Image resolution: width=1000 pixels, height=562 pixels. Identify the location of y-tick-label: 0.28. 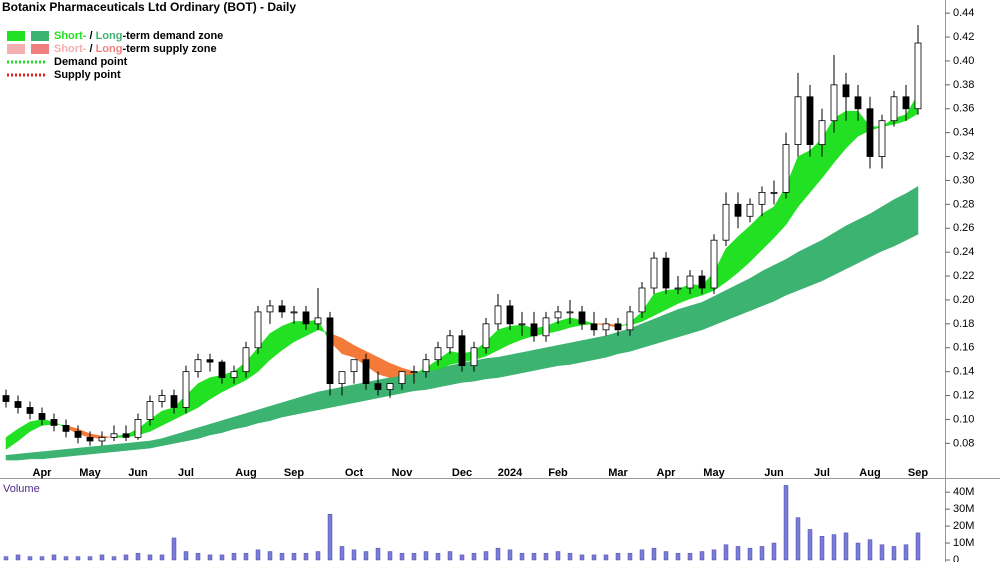
(963, 204).